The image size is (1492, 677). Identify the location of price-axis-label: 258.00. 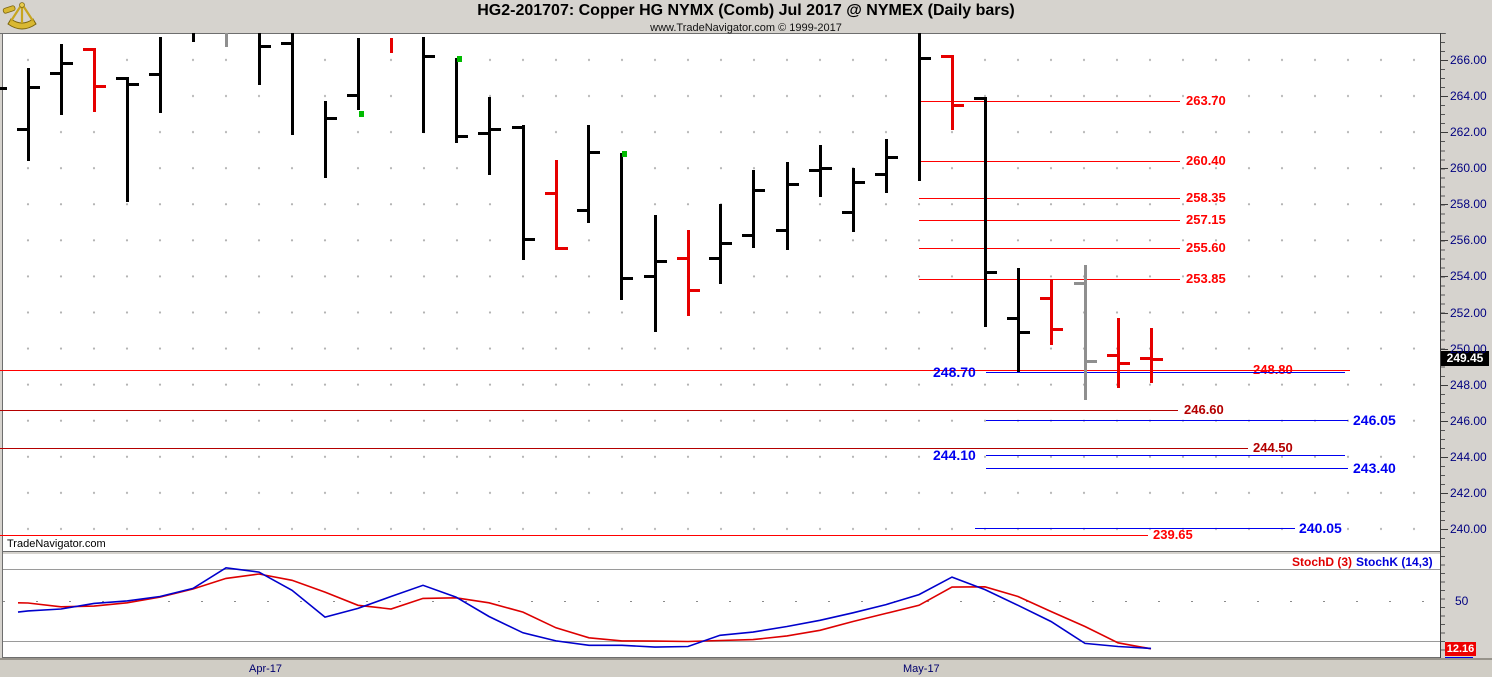
(1468, 204).